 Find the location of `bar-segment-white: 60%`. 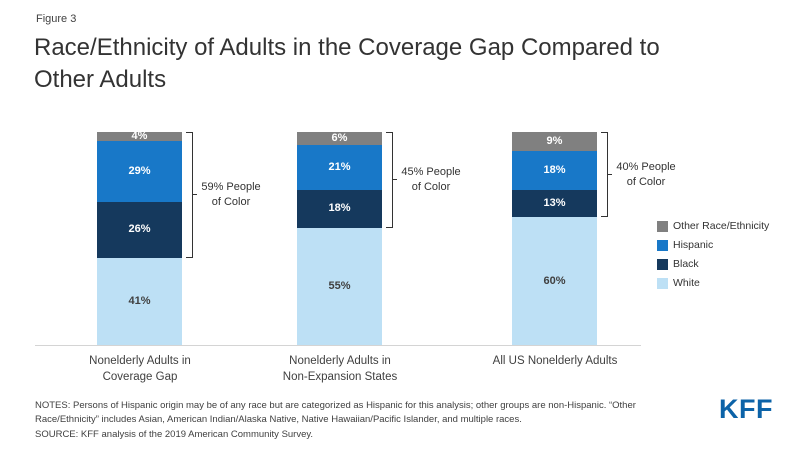

bar-segment-white: 60% is located at coordinates (554, 281).